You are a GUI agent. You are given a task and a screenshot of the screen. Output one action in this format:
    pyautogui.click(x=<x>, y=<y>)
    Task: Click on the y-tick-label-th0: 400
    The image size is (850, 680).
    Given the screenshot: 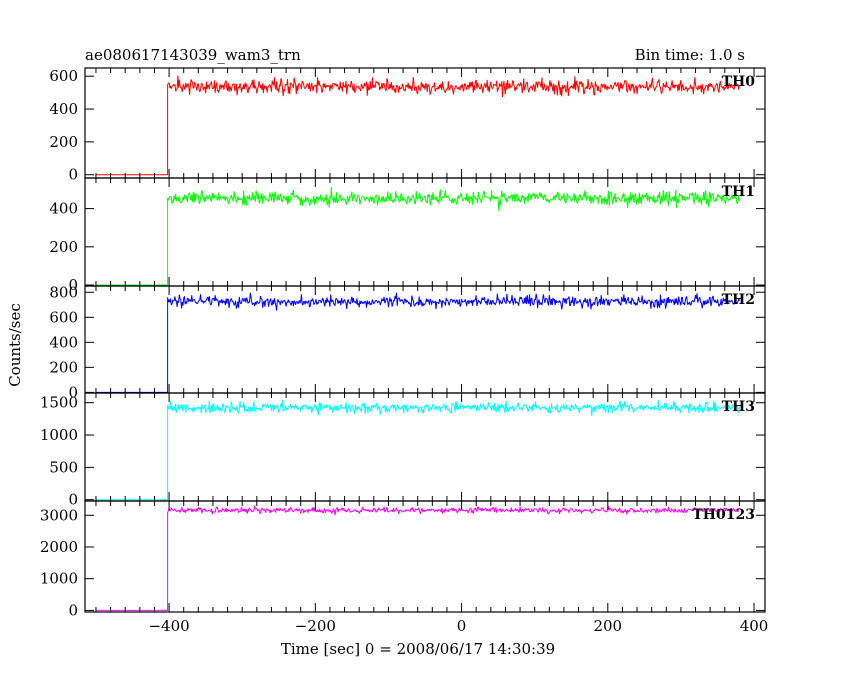 What is the action you would take?
    pyautogui.click(x=63, y=109)
    